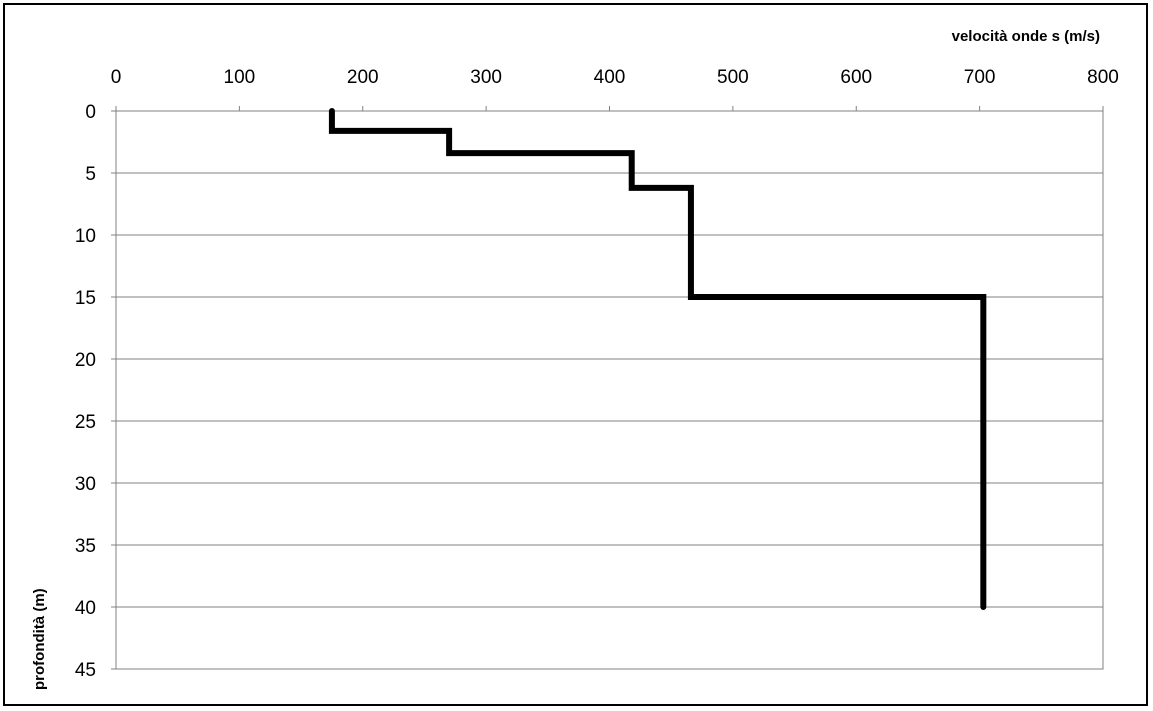 This screenshot has width=1153, height=711. I want to click on y-tick-label: 20, so click(85, 360).